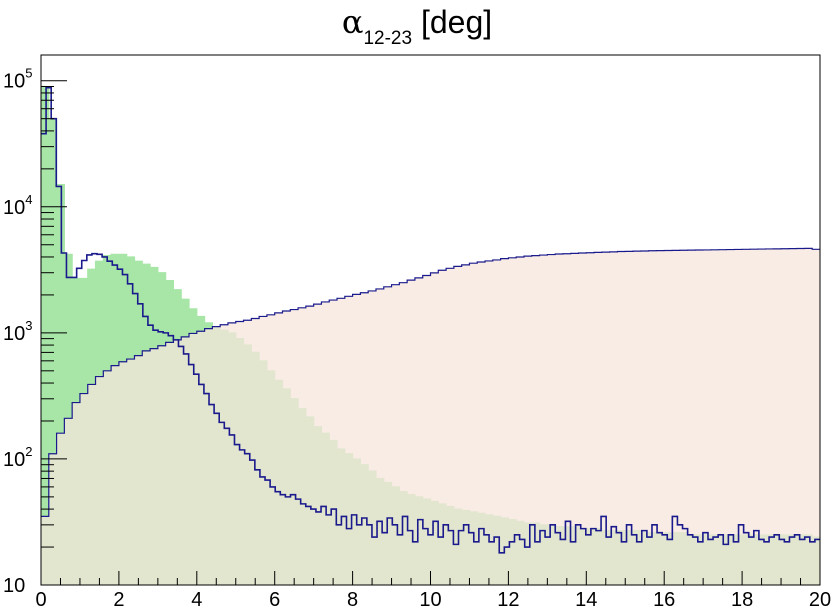 Image resolution: width=834 pixels, height=610 pixels. I want to click on title-unit: [deg], so click(456, 22).